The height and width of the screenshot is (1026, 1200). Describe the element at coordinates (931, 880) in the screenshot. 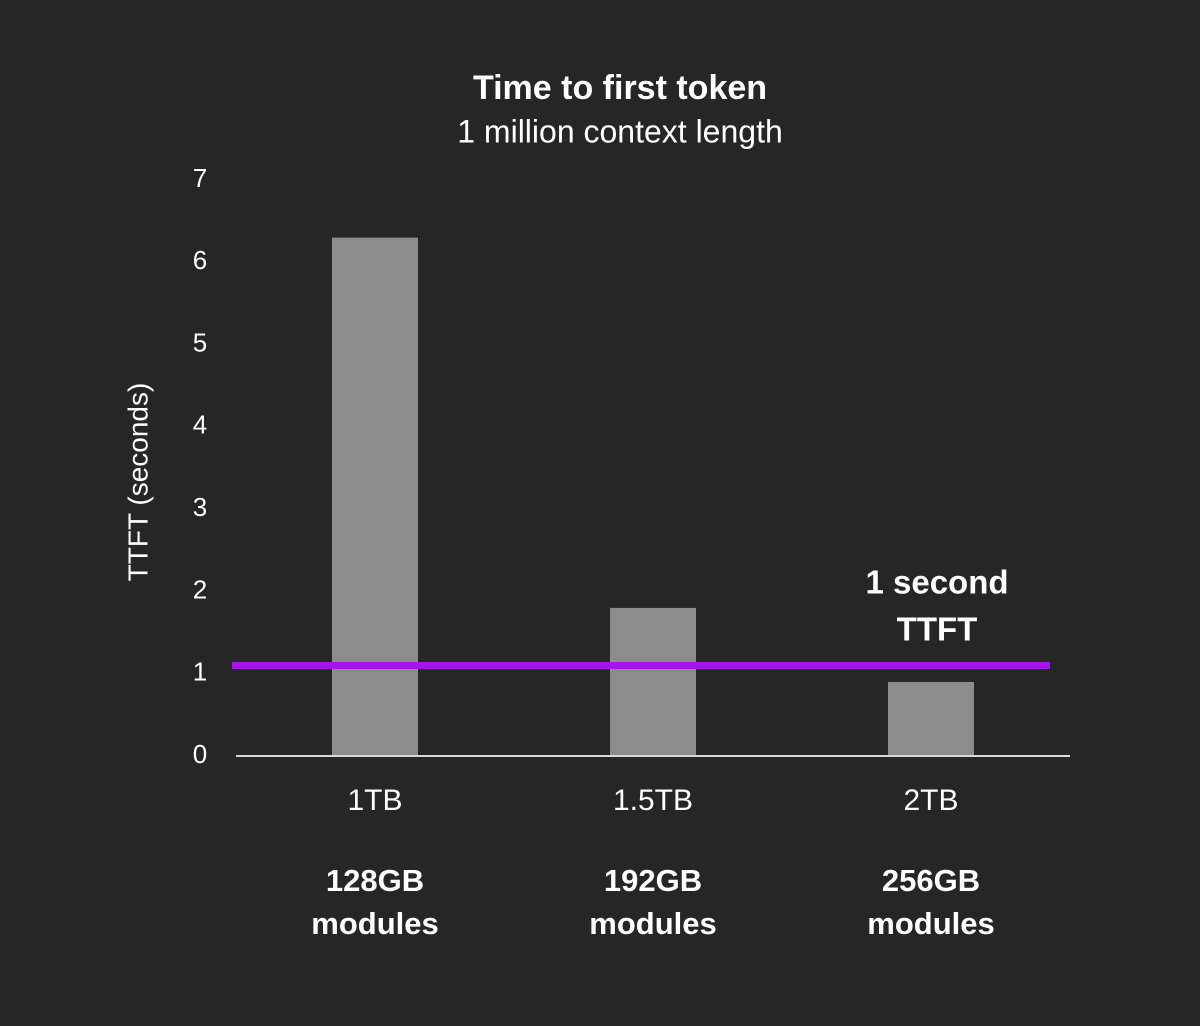

I see `x-sublabel: 256GB` at that location.